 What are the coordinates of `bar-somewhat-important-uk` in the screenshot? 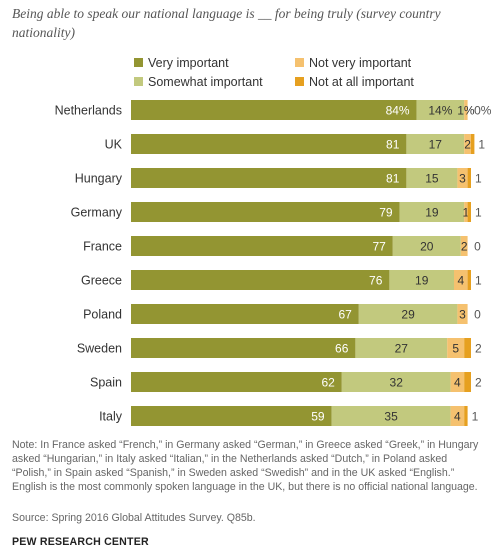 It's located at (435, 144).